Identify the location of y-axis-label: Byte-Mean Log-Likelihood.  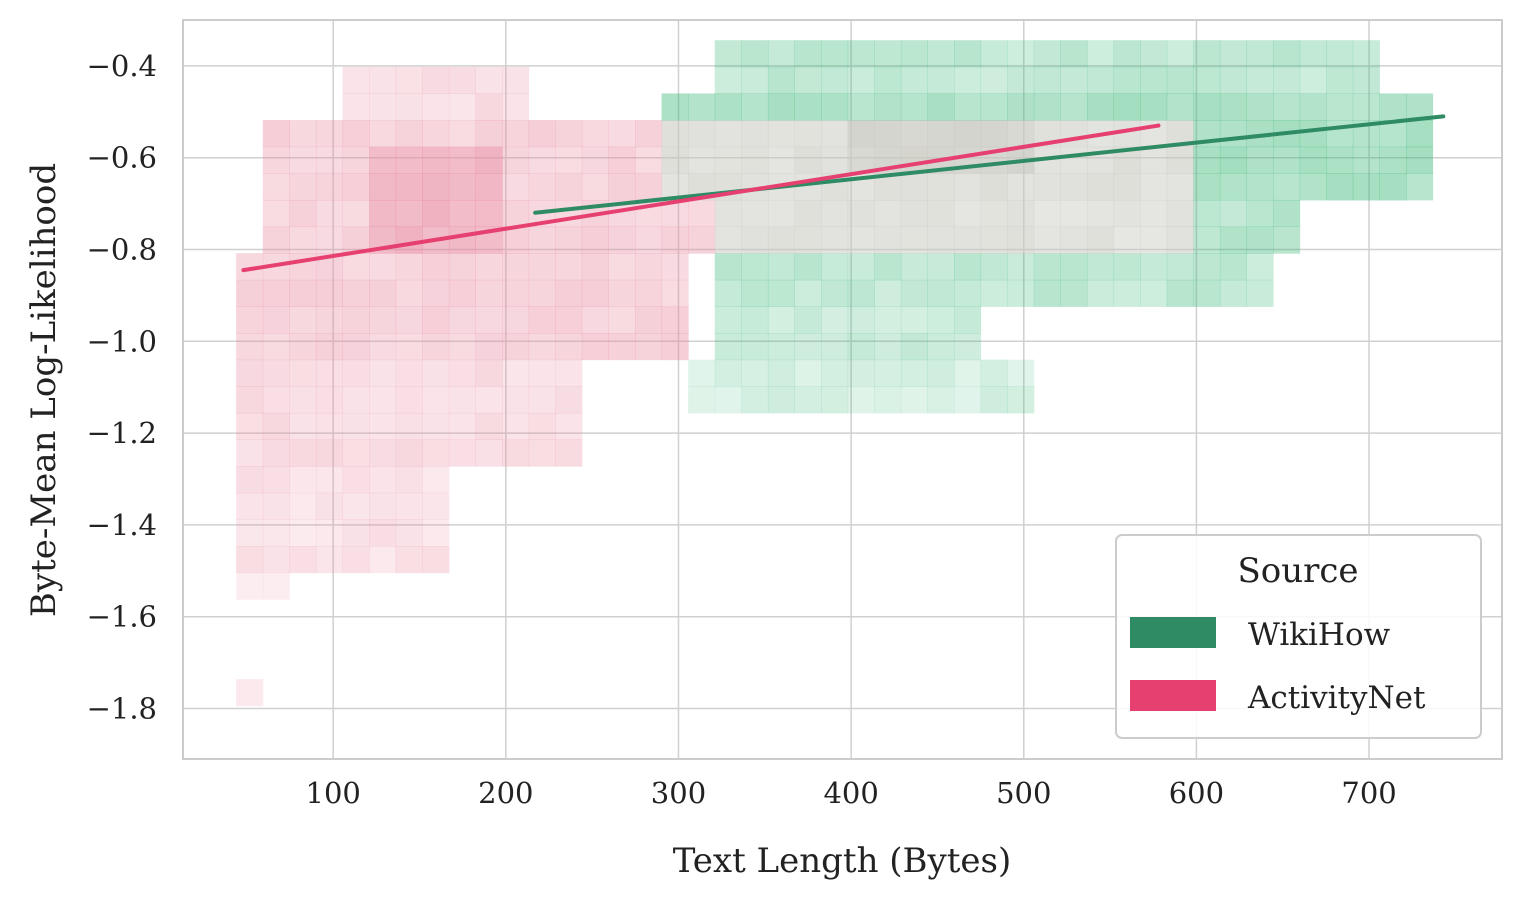
(44, 390).